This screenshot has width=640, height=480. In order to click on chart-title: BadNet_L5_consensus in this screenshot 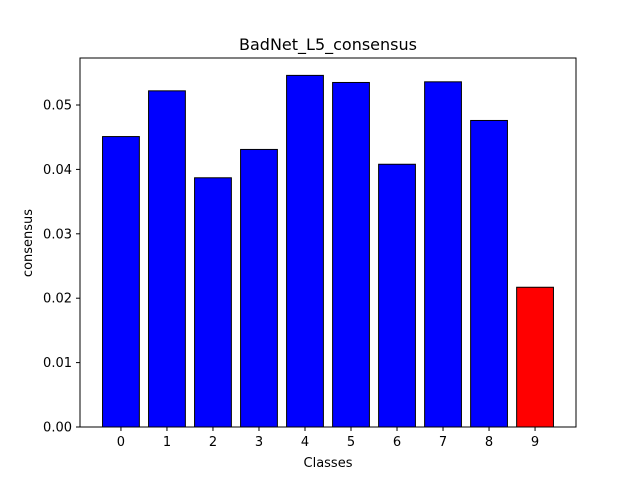, I will do `click(328, 45)`.